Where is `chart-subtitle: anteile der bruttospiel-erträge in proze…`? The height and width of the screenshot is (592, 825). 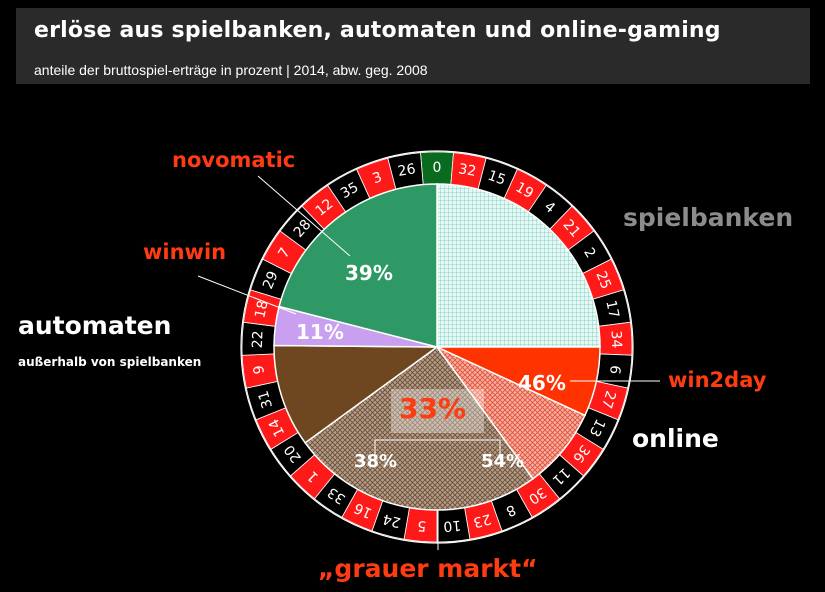 chart-subtitle: anteile der bruttospiel-erträge in proze… is located at coordinates (231, 70).